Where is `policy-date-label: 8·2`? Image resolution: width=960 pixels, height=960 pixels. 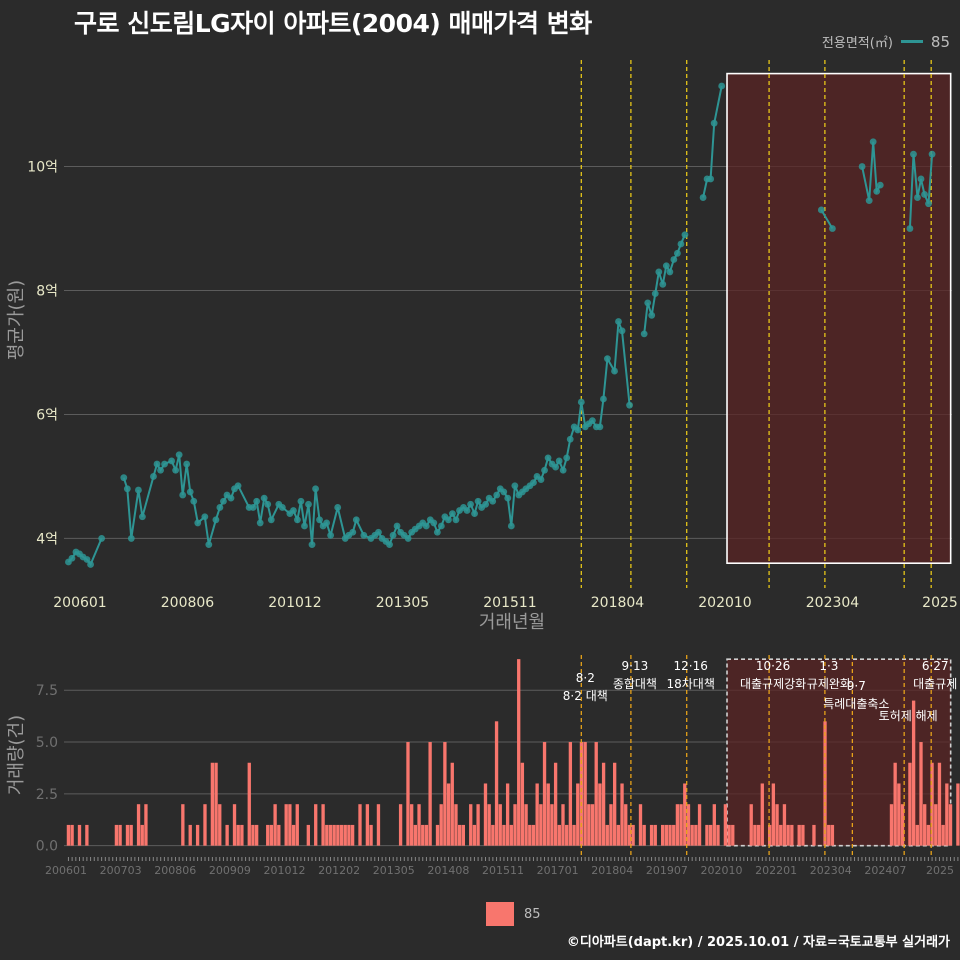 policy-date-label: 8·2 is located at coordinates (585, 678).